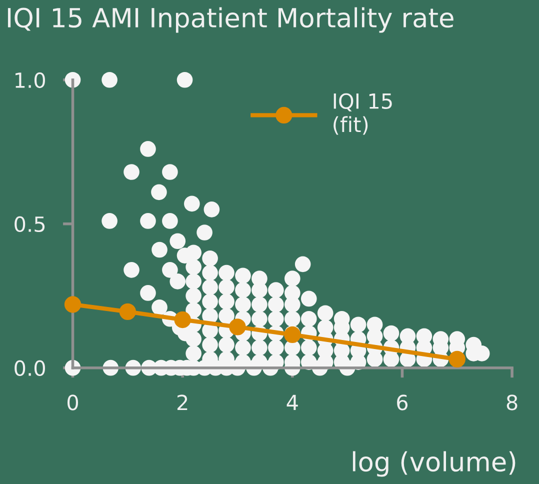 Image resolution: width=539 pixels, height=484 pixels. What do you see at coordinates (434, 464) in the screenshot?
I see `x-axis-title: log (volume)` at bounding box center [434, 464].